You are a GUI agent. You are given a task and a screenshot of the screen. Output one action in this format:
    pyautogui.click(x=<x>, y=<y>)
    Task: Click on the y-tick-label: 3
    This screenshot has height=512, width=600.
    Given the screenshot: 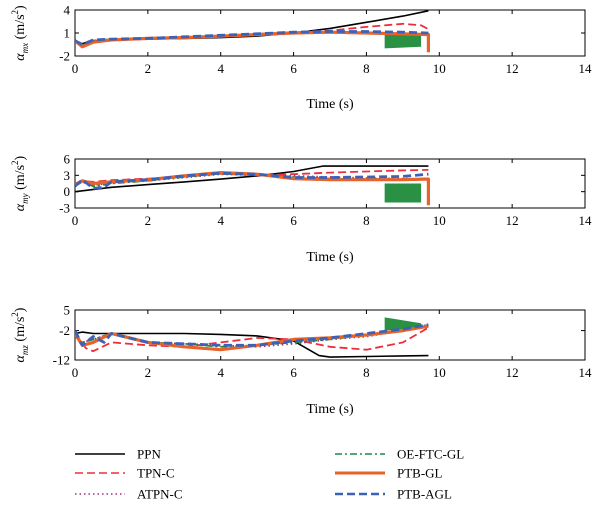 What is the action you would take?
    pyautogui.click(x=67, y=175)
    